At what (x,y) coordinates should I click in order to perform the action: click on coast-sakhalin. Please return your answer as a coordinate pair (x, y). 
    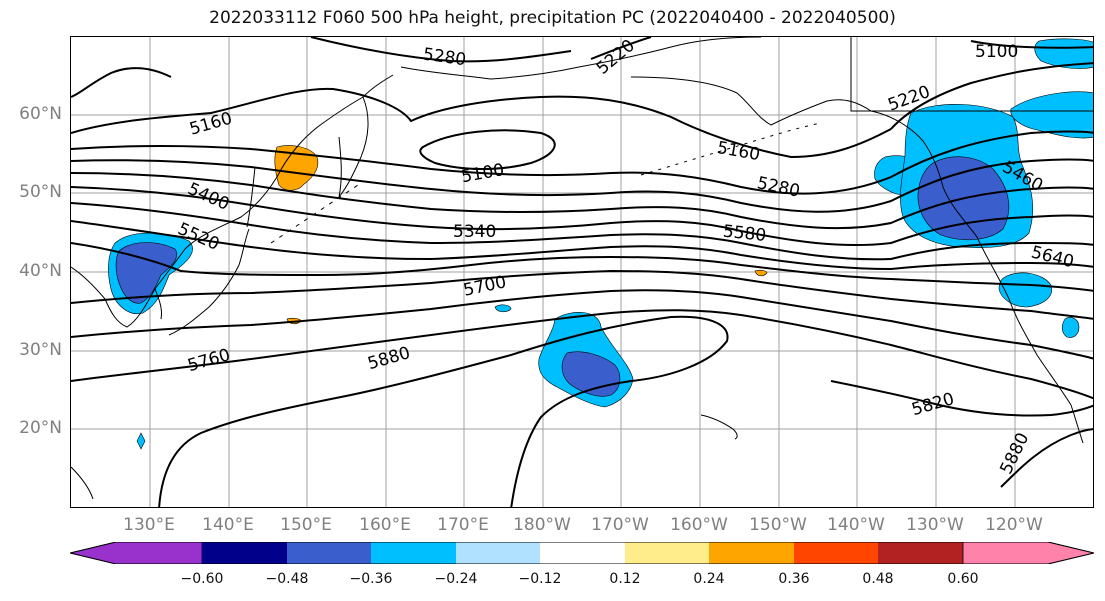
    Looking at the image, I should click on (251, 197).